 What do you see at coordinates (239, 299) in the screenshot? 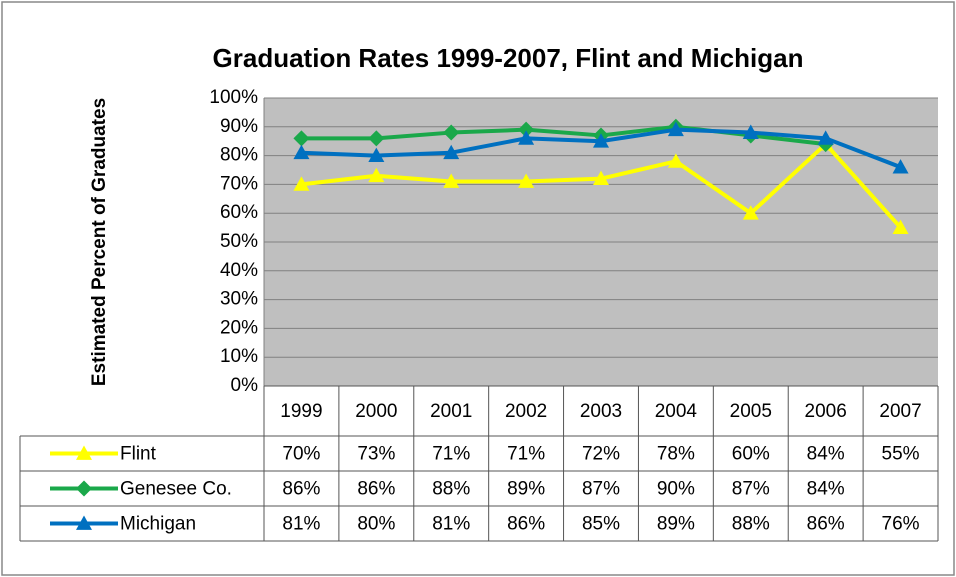
I see `y-tick-label: 30%` at bounding box center [239, 299].